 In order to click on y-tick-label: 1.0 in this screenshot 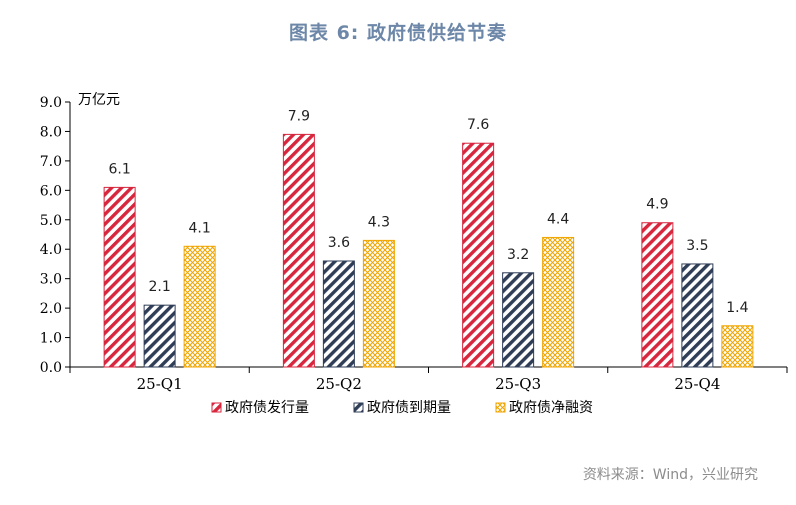, I will do `click(51, 339)`.